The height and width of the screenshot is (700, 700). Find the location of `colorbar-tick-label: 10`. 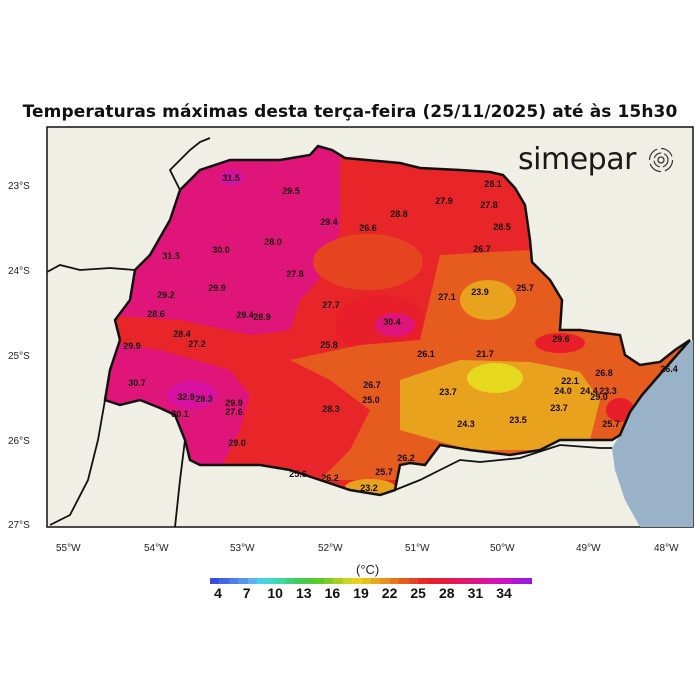

colorbar-tick-label: 10 is located at coordinates (275, 593).